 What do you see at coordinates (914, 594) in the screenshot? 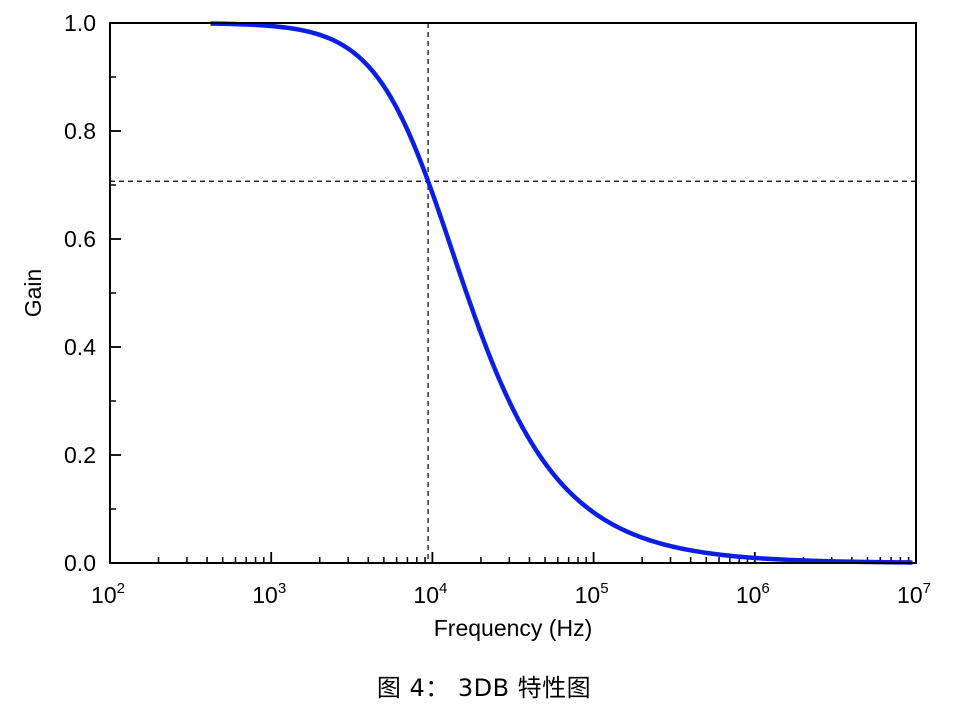
I see `x-tick-label: 10⁷` at bounding box center [914, 594].